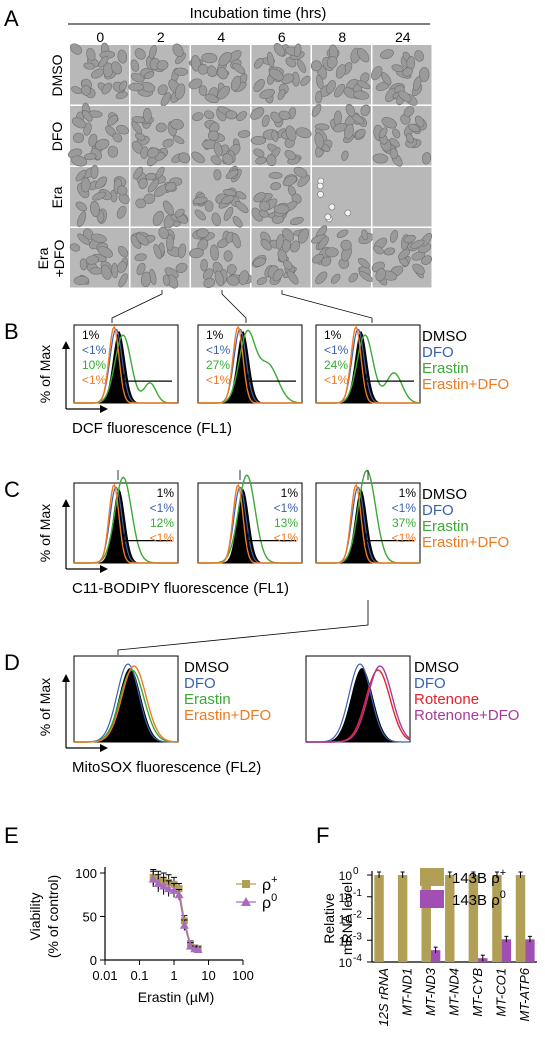 The height and width of the screenshot is (1050, 545). What do you see at coordinates (104, 569) in the screenshot?
I see `x-arrow-head` at bounding box center [104, 569].